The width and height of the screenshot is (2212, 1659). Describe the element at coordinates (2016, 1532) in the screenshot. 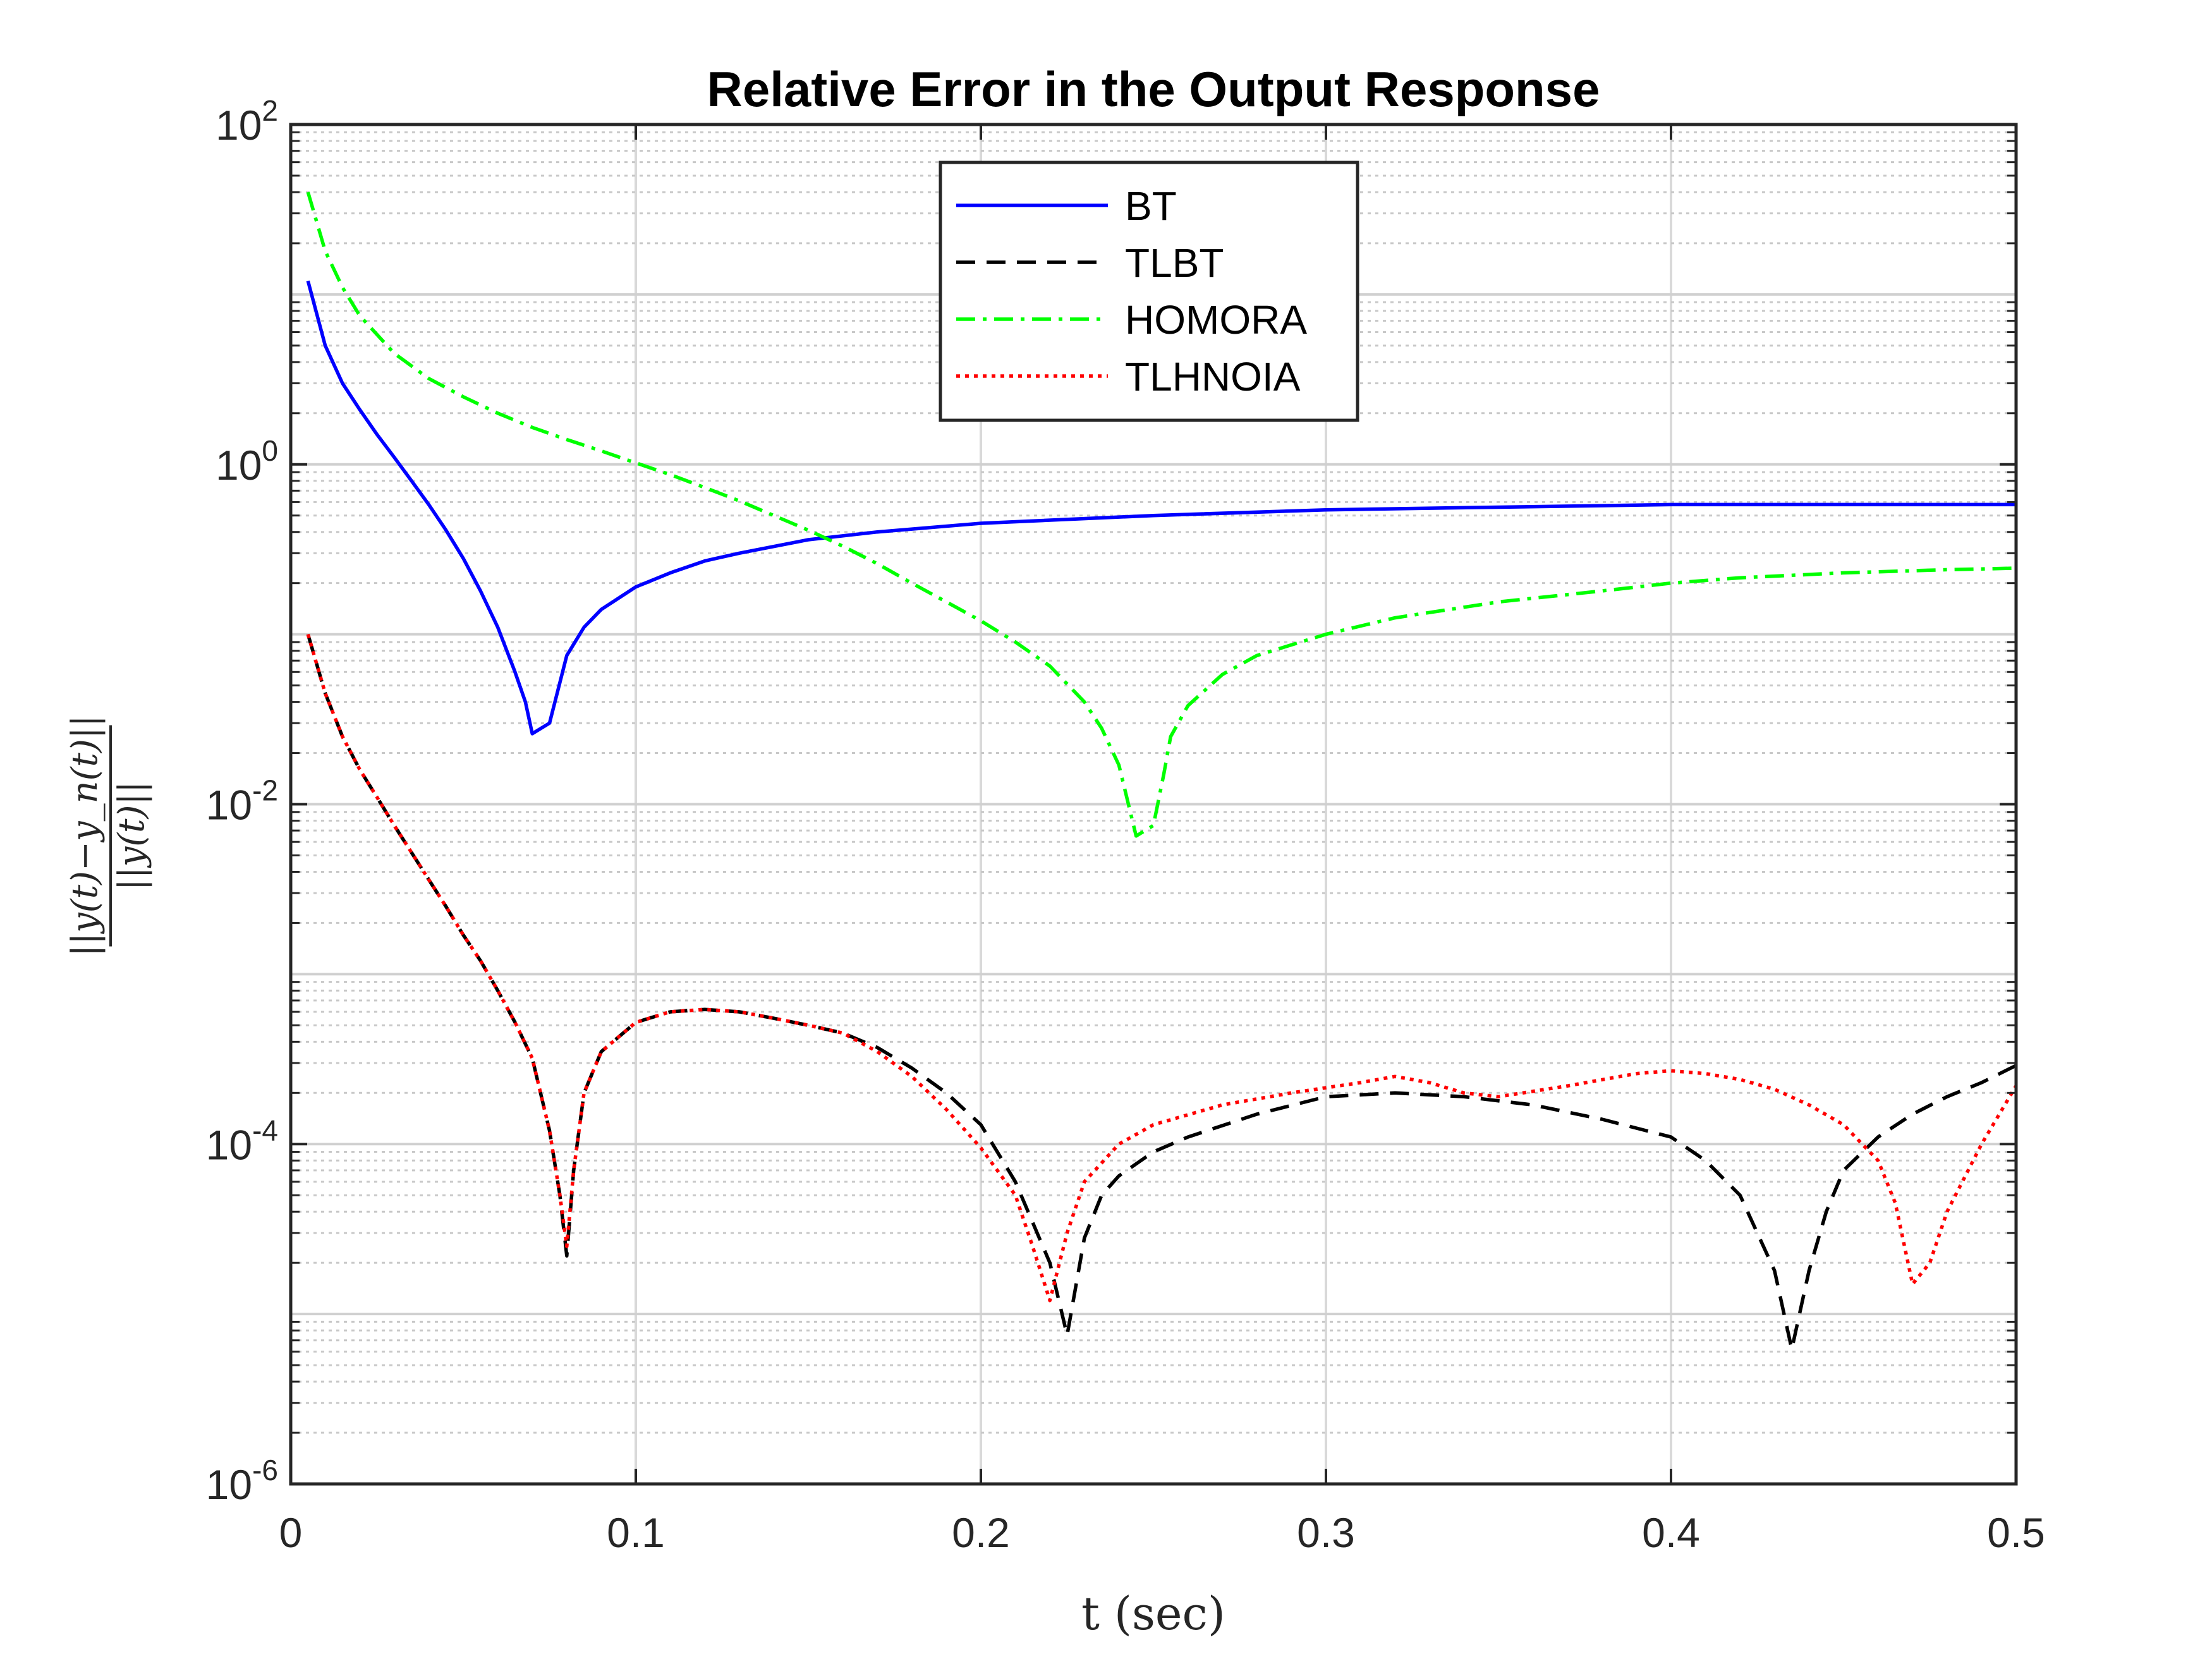

I see `x-tick-label: 0.5` at that location.